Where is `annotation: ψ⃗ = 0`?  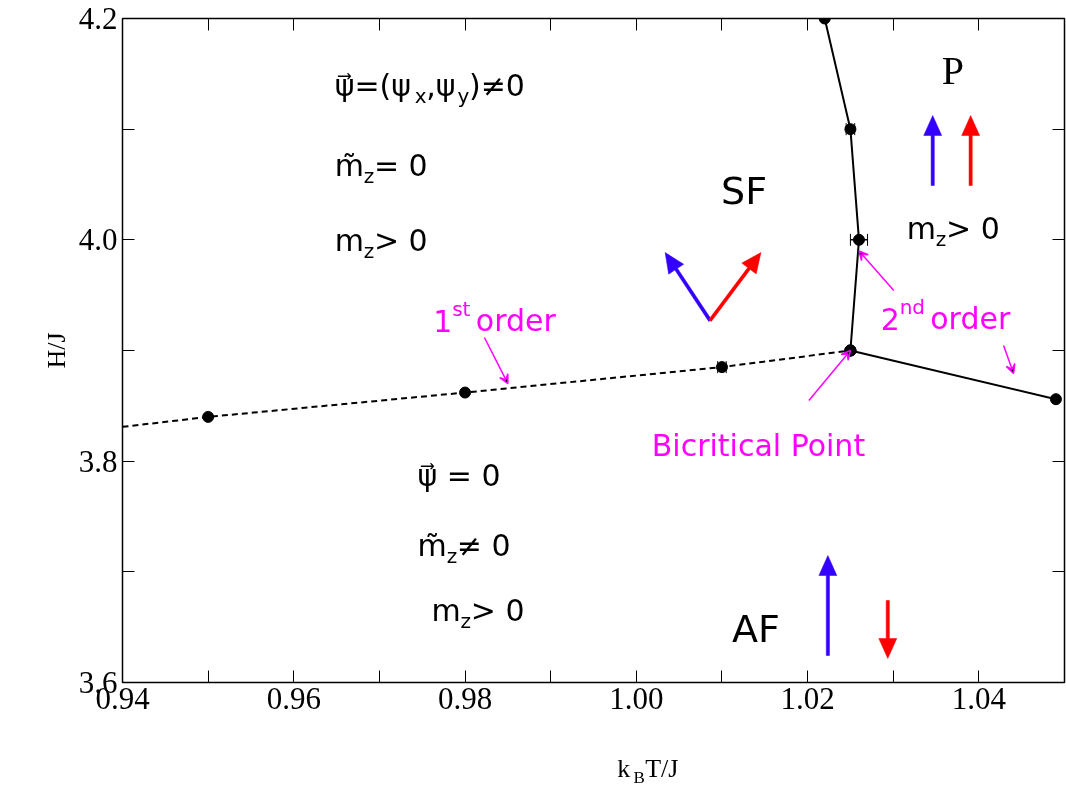
annotation: ψ⃗ = 0 is located at coordinates (459, 475).